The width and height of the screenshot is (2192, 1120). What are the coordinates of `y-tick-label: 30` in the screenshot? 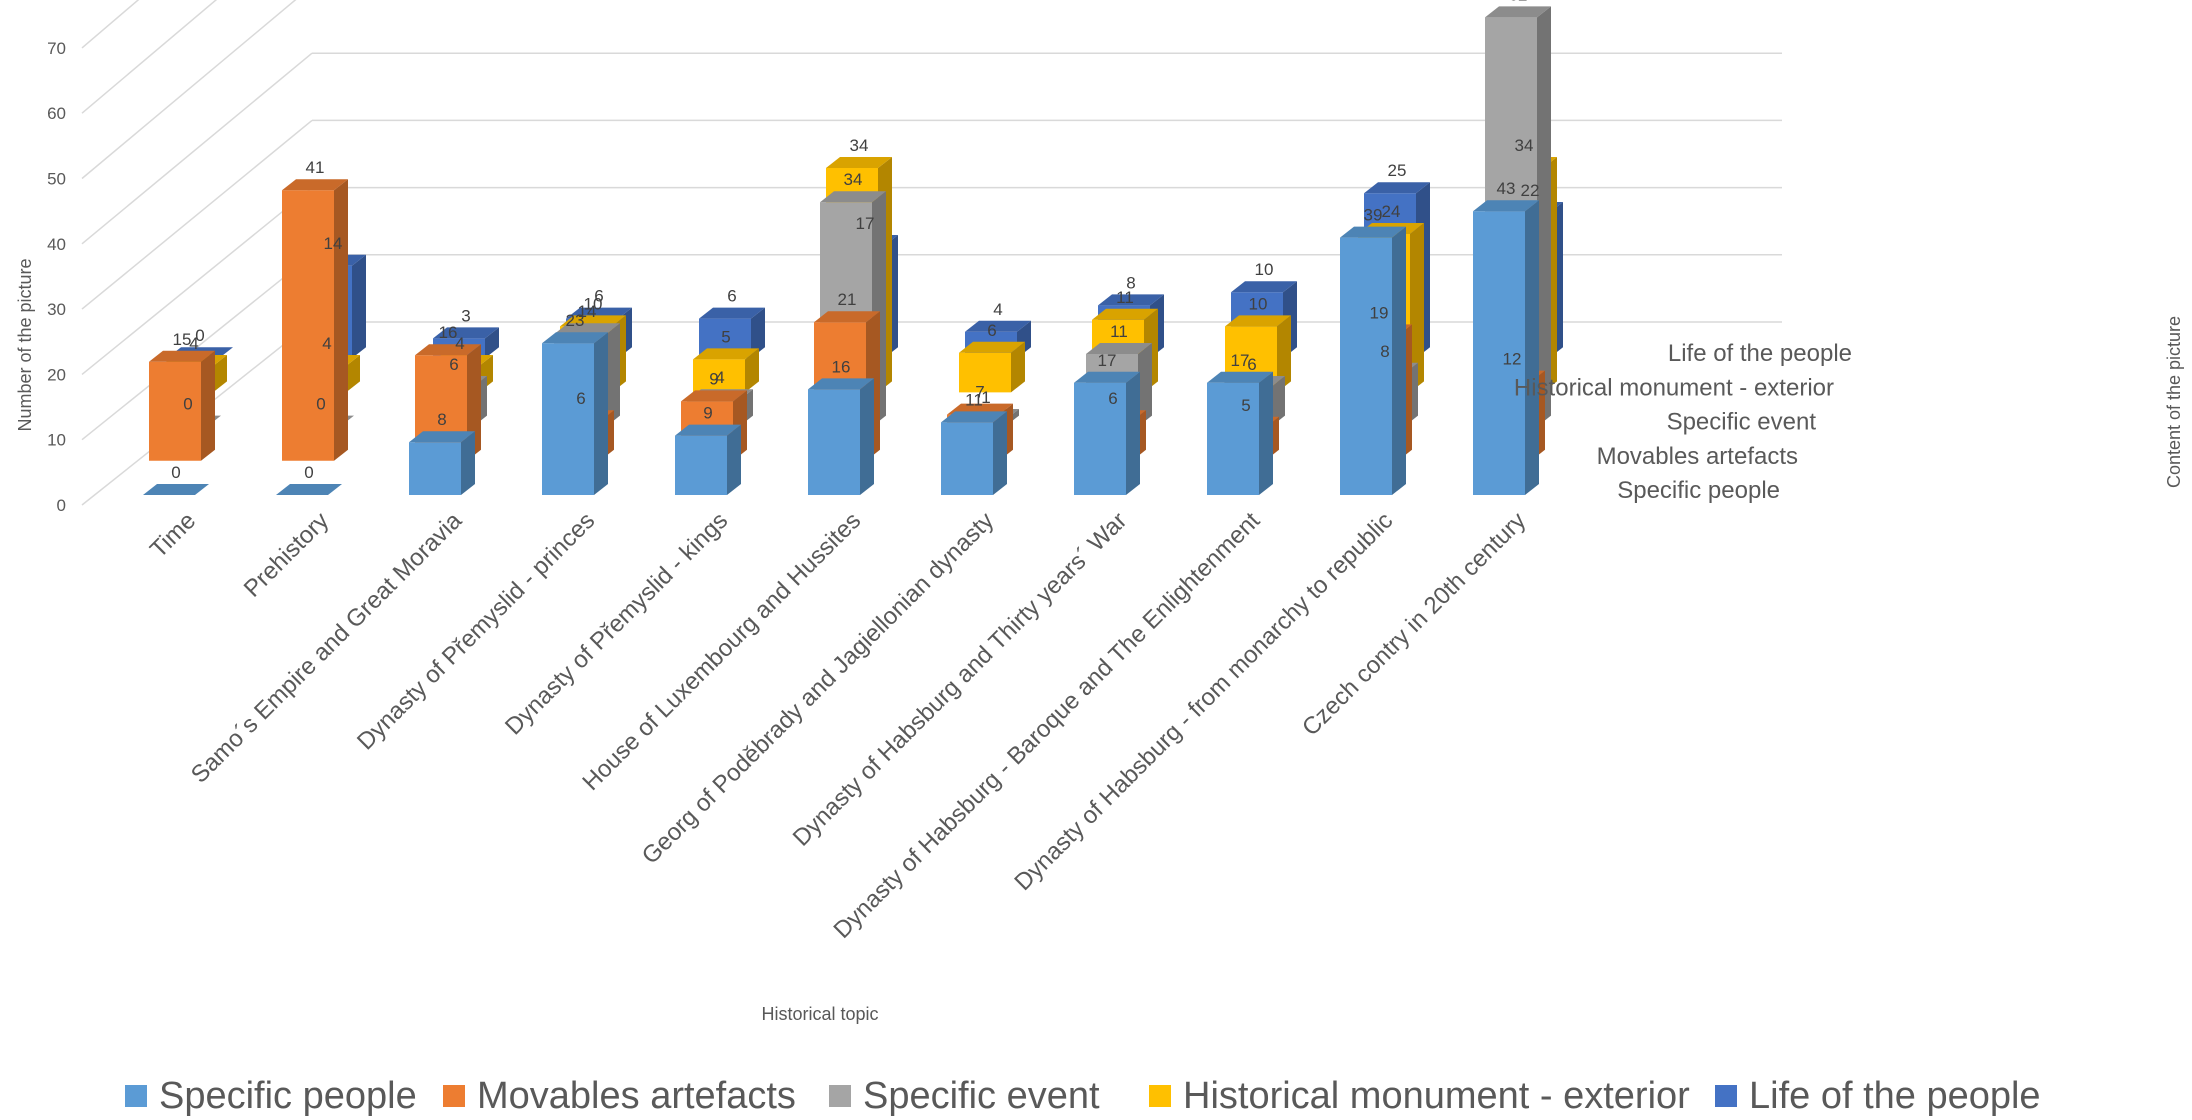 It's located at (56, 309).